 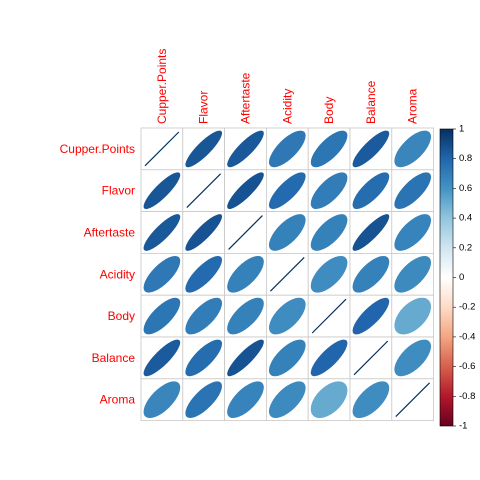 I want to click on column-label: Aftertaste, so click(x=246, y=98).